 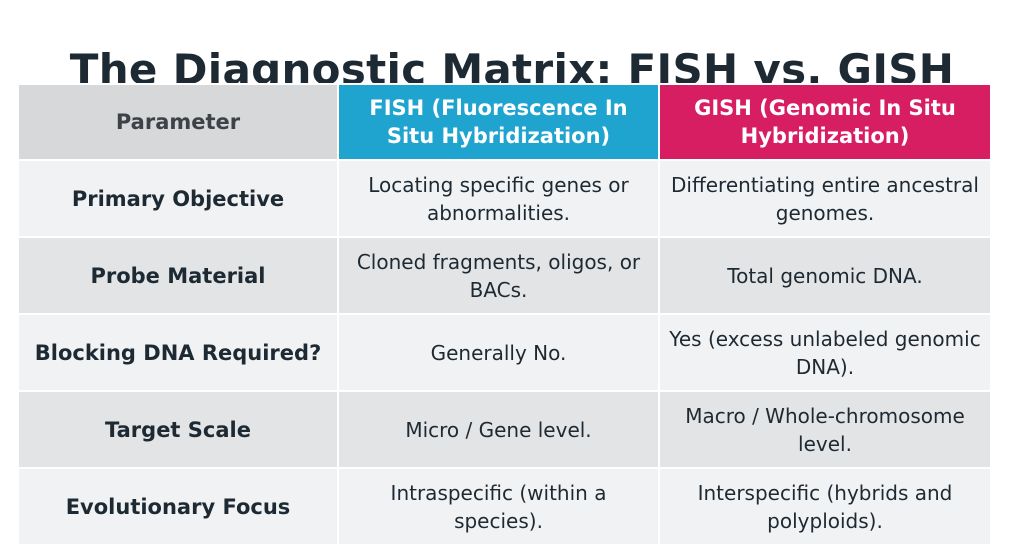 I want to click on gish-cell: Macro / Whole-chromosome level., so click(x=825, y=429).